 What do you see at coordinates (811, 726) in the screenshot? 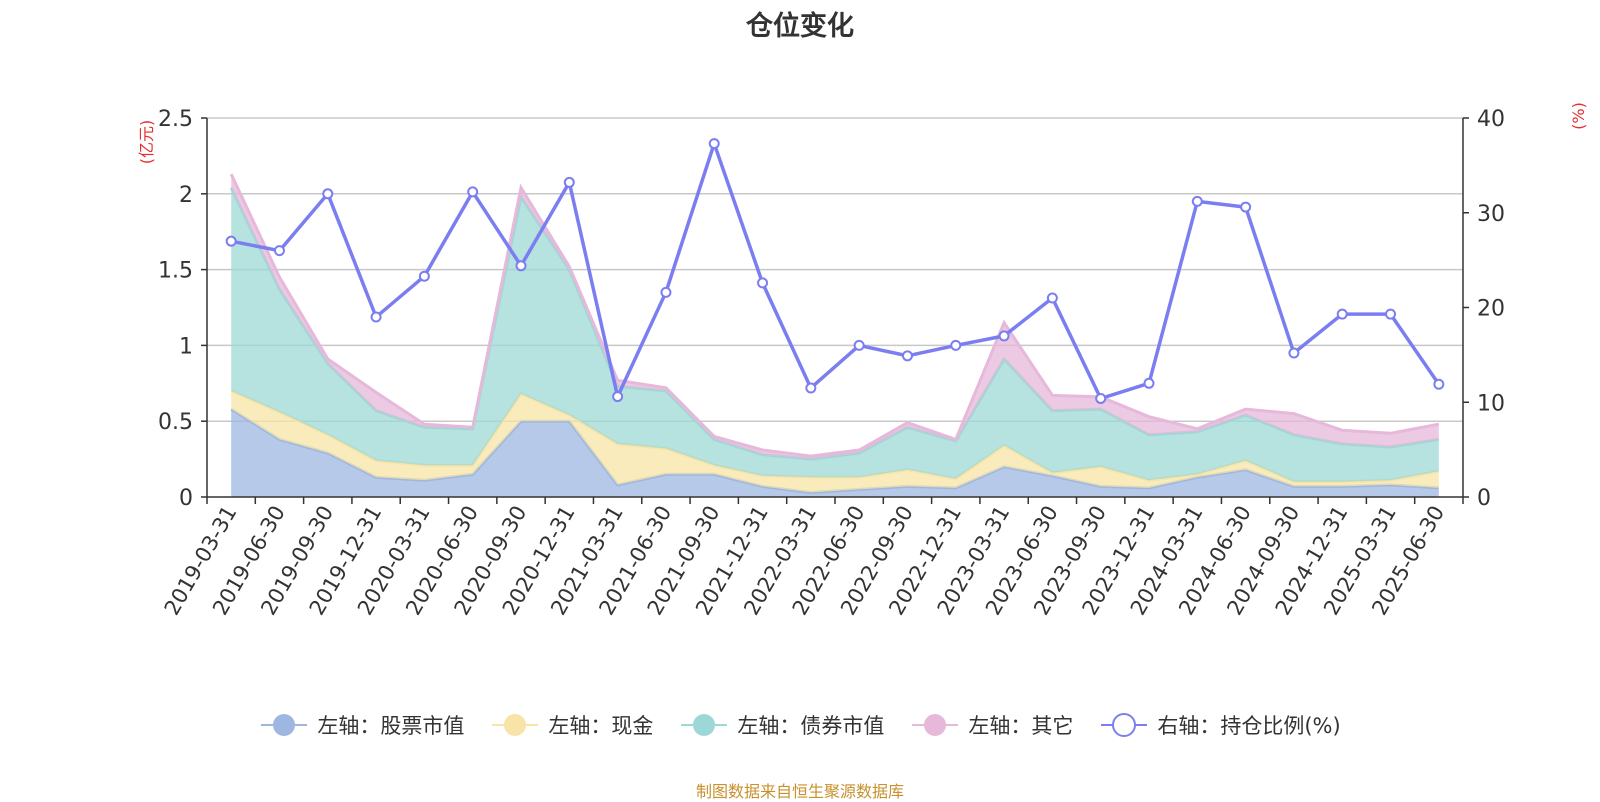
I see `legend-label: 左轴：债券市值` at bounding box center [811, 726].